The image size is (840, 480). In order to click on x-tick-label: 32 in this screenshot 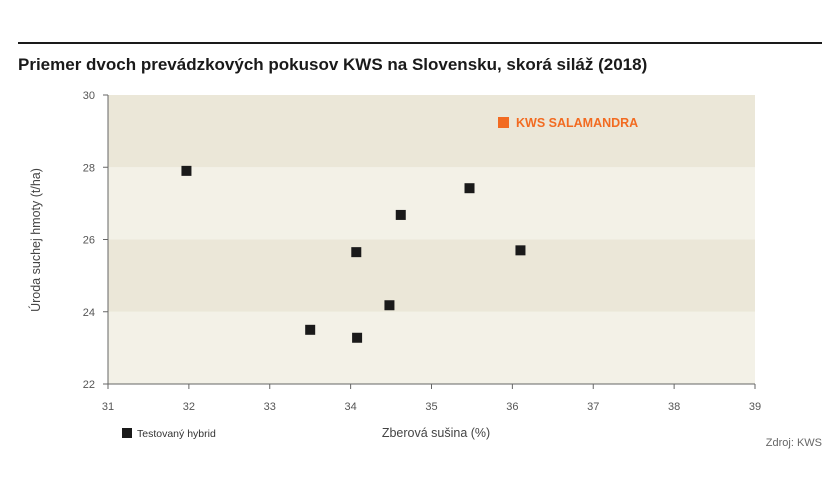, I will do `click(189, 407)`.